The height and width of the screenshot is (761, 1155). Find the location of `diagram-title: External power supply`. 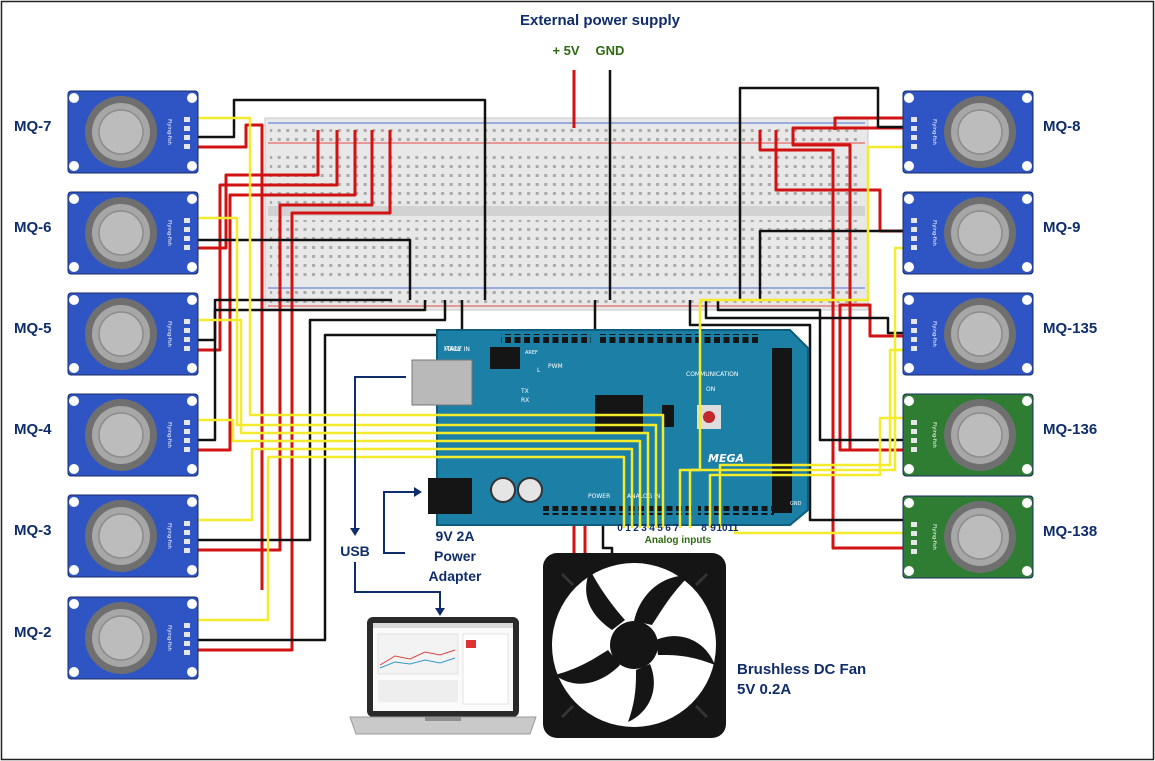

diagram-title: External power supply is located at coordinates (600, 20).